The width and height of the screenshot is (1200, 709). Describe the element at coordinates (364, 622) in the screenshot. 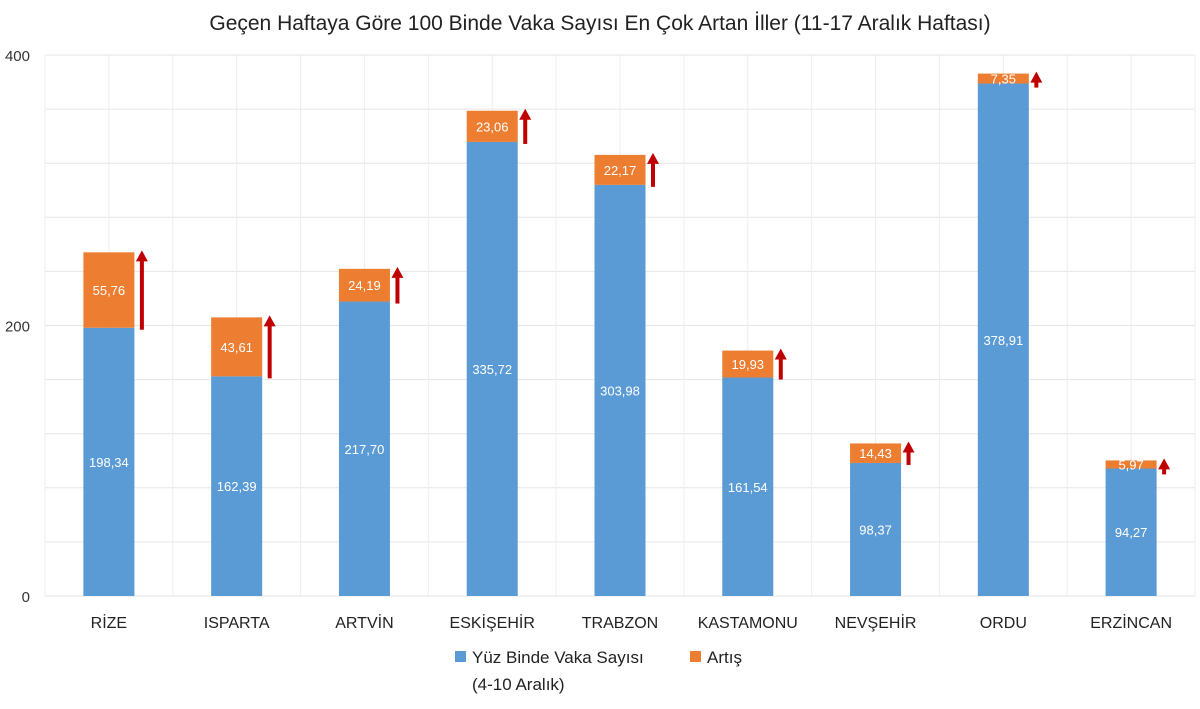

I see `x-category-label: ARTVİN` at that location.